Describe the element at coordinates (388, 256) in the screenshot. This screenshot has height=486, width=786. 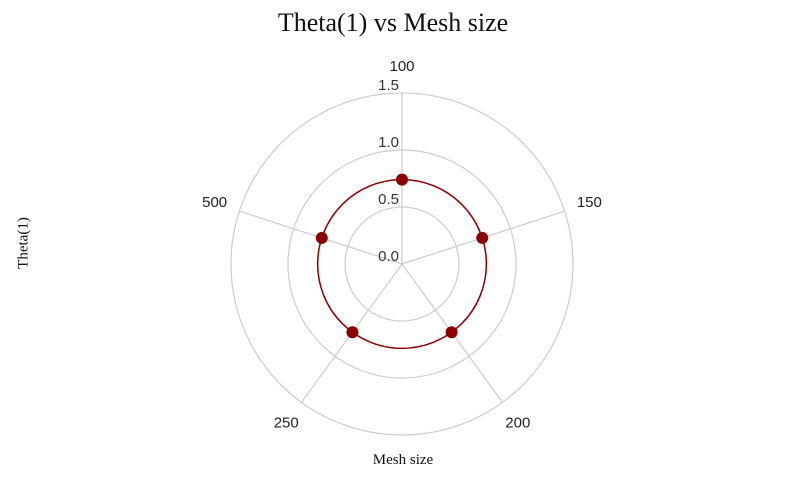
I see `radial-tick-label: 0.0` at that location.